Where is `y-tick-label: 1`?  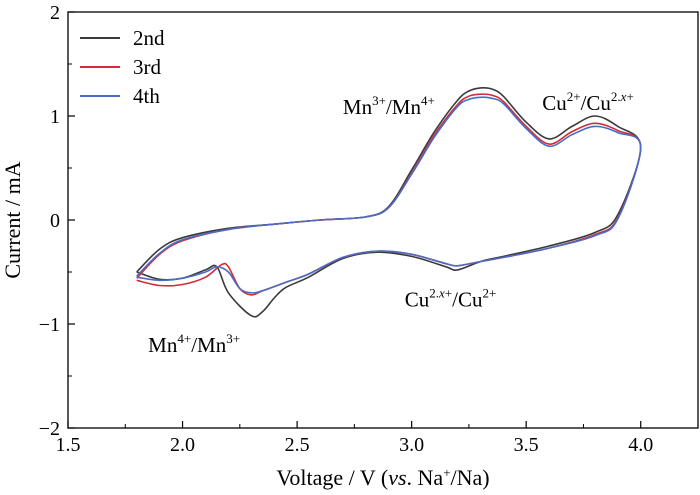 y-tick-label: 1 is located at coordinates (55, 117).